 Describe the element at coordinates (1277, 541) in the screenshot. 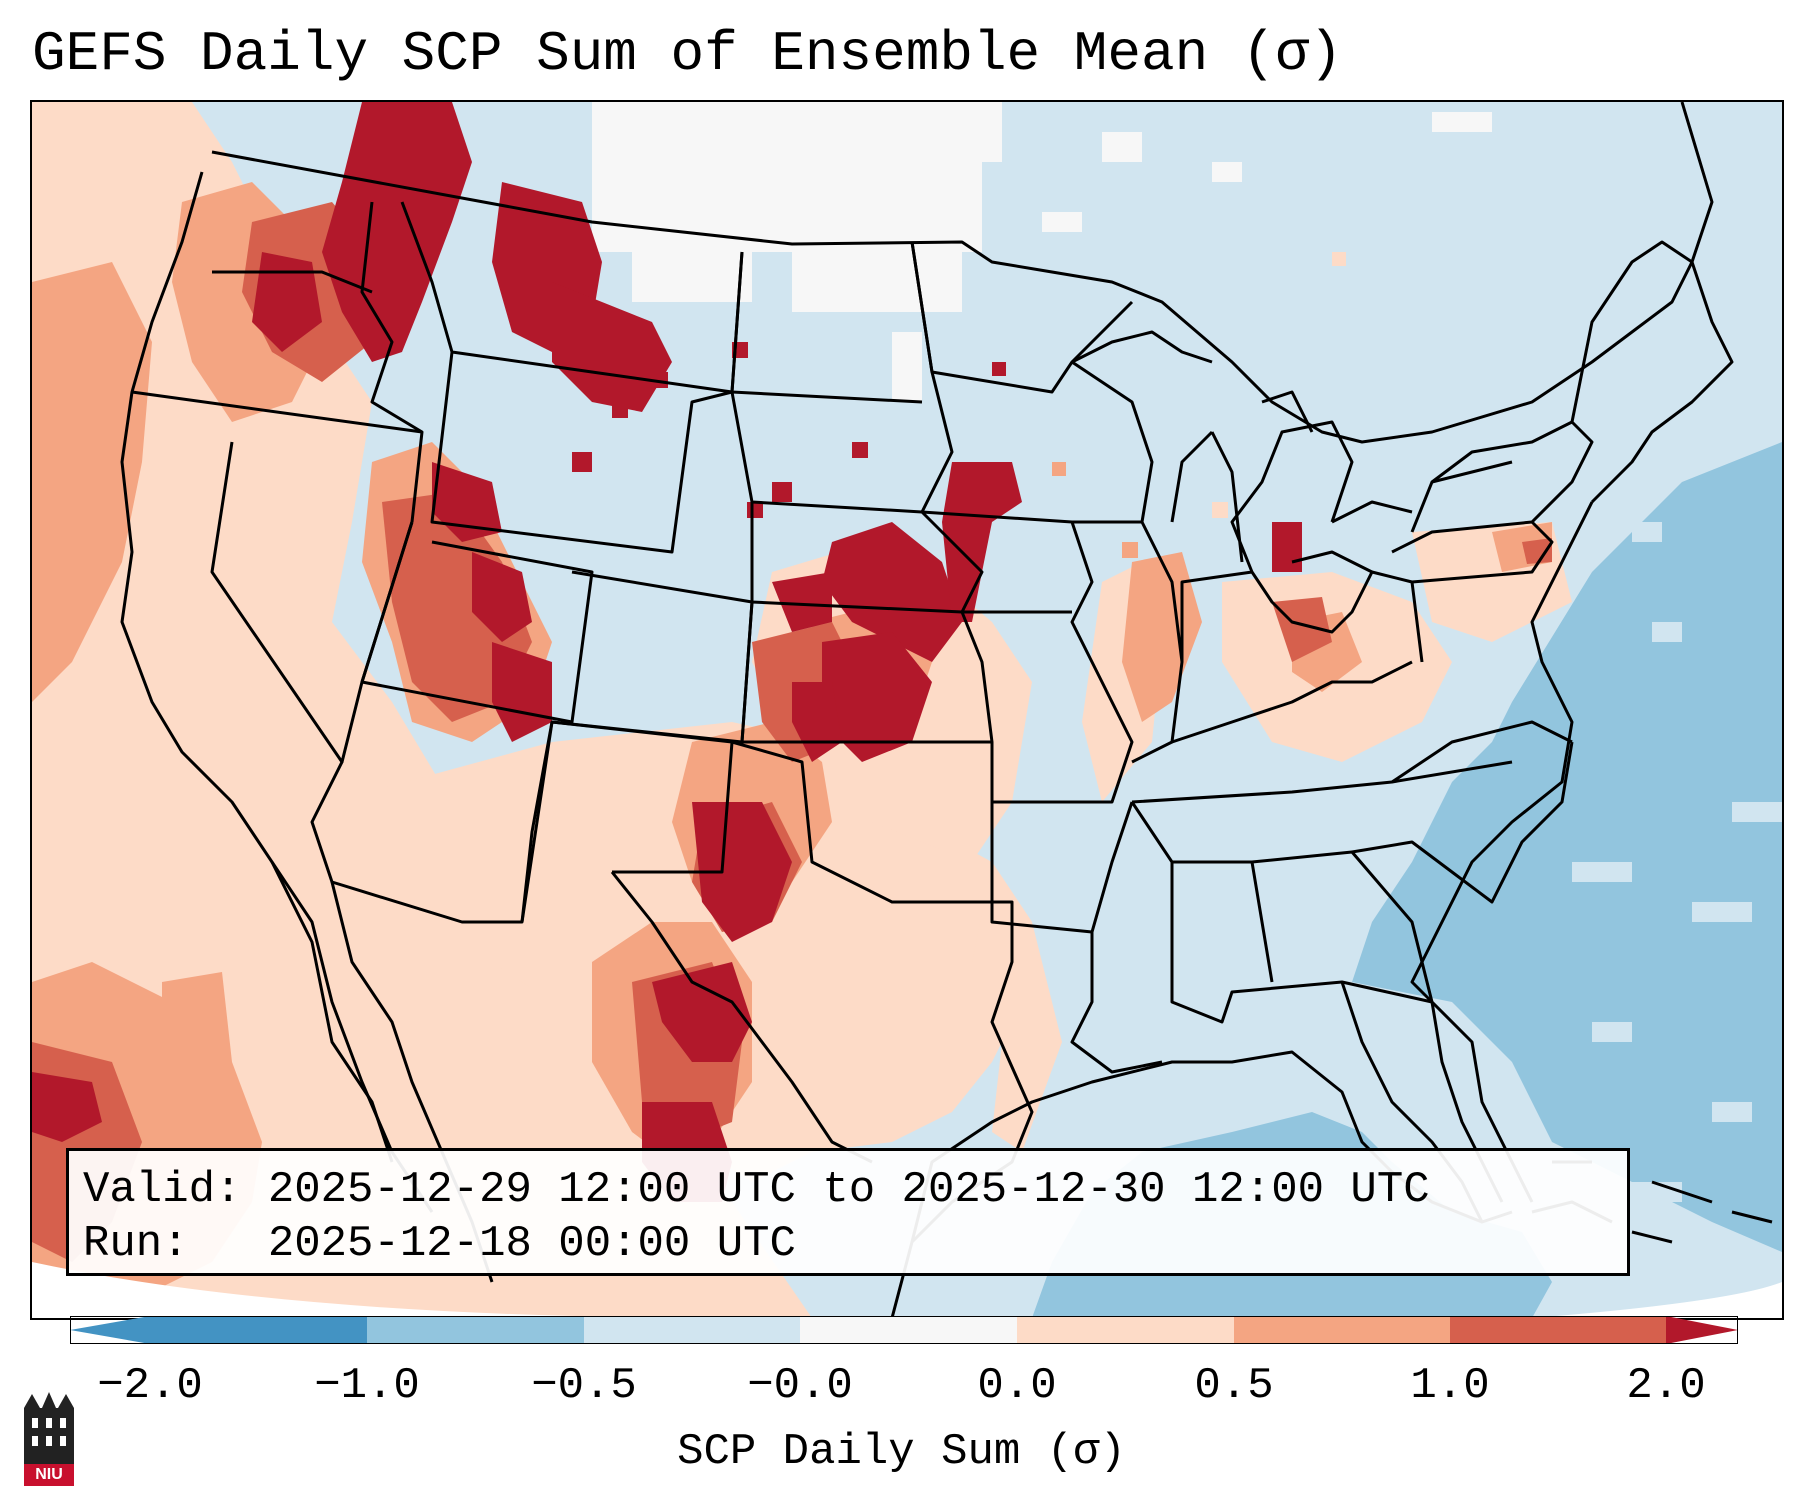

I see `ohio-indiana-michigan` at that location.